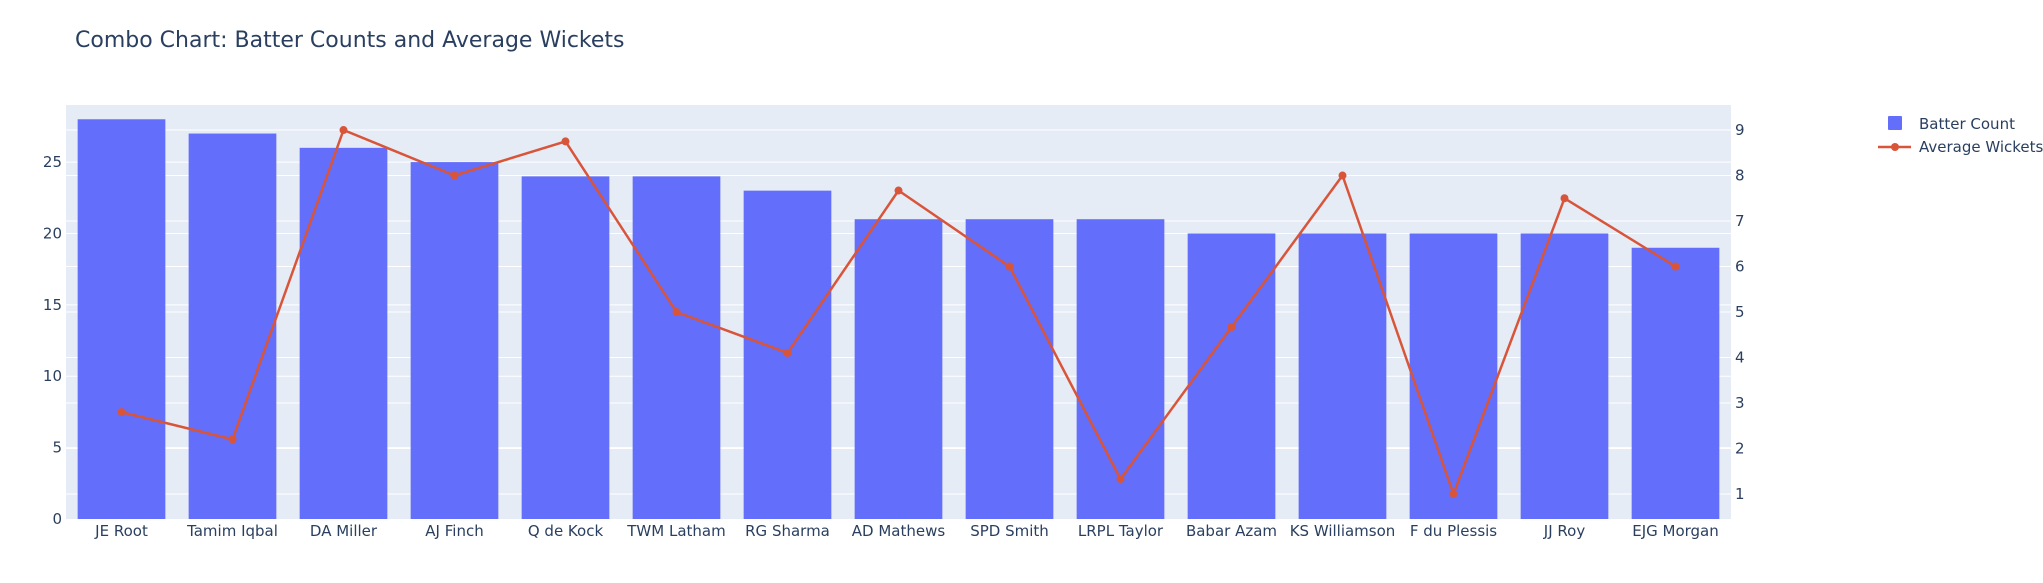 This screenshot has height=583, width=2043. What do you see at coordinates (1343, 531) in the screenshot?
I see `x-tick-label: KS Williamson` at bounding box center [1343, 531].